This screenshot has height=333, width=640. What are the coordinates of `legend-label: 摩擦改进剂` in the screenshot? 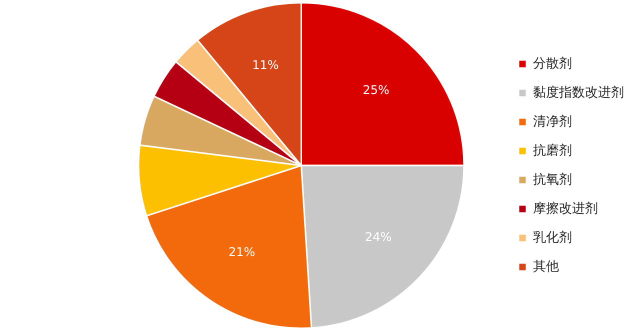 It's located at (565, 208).